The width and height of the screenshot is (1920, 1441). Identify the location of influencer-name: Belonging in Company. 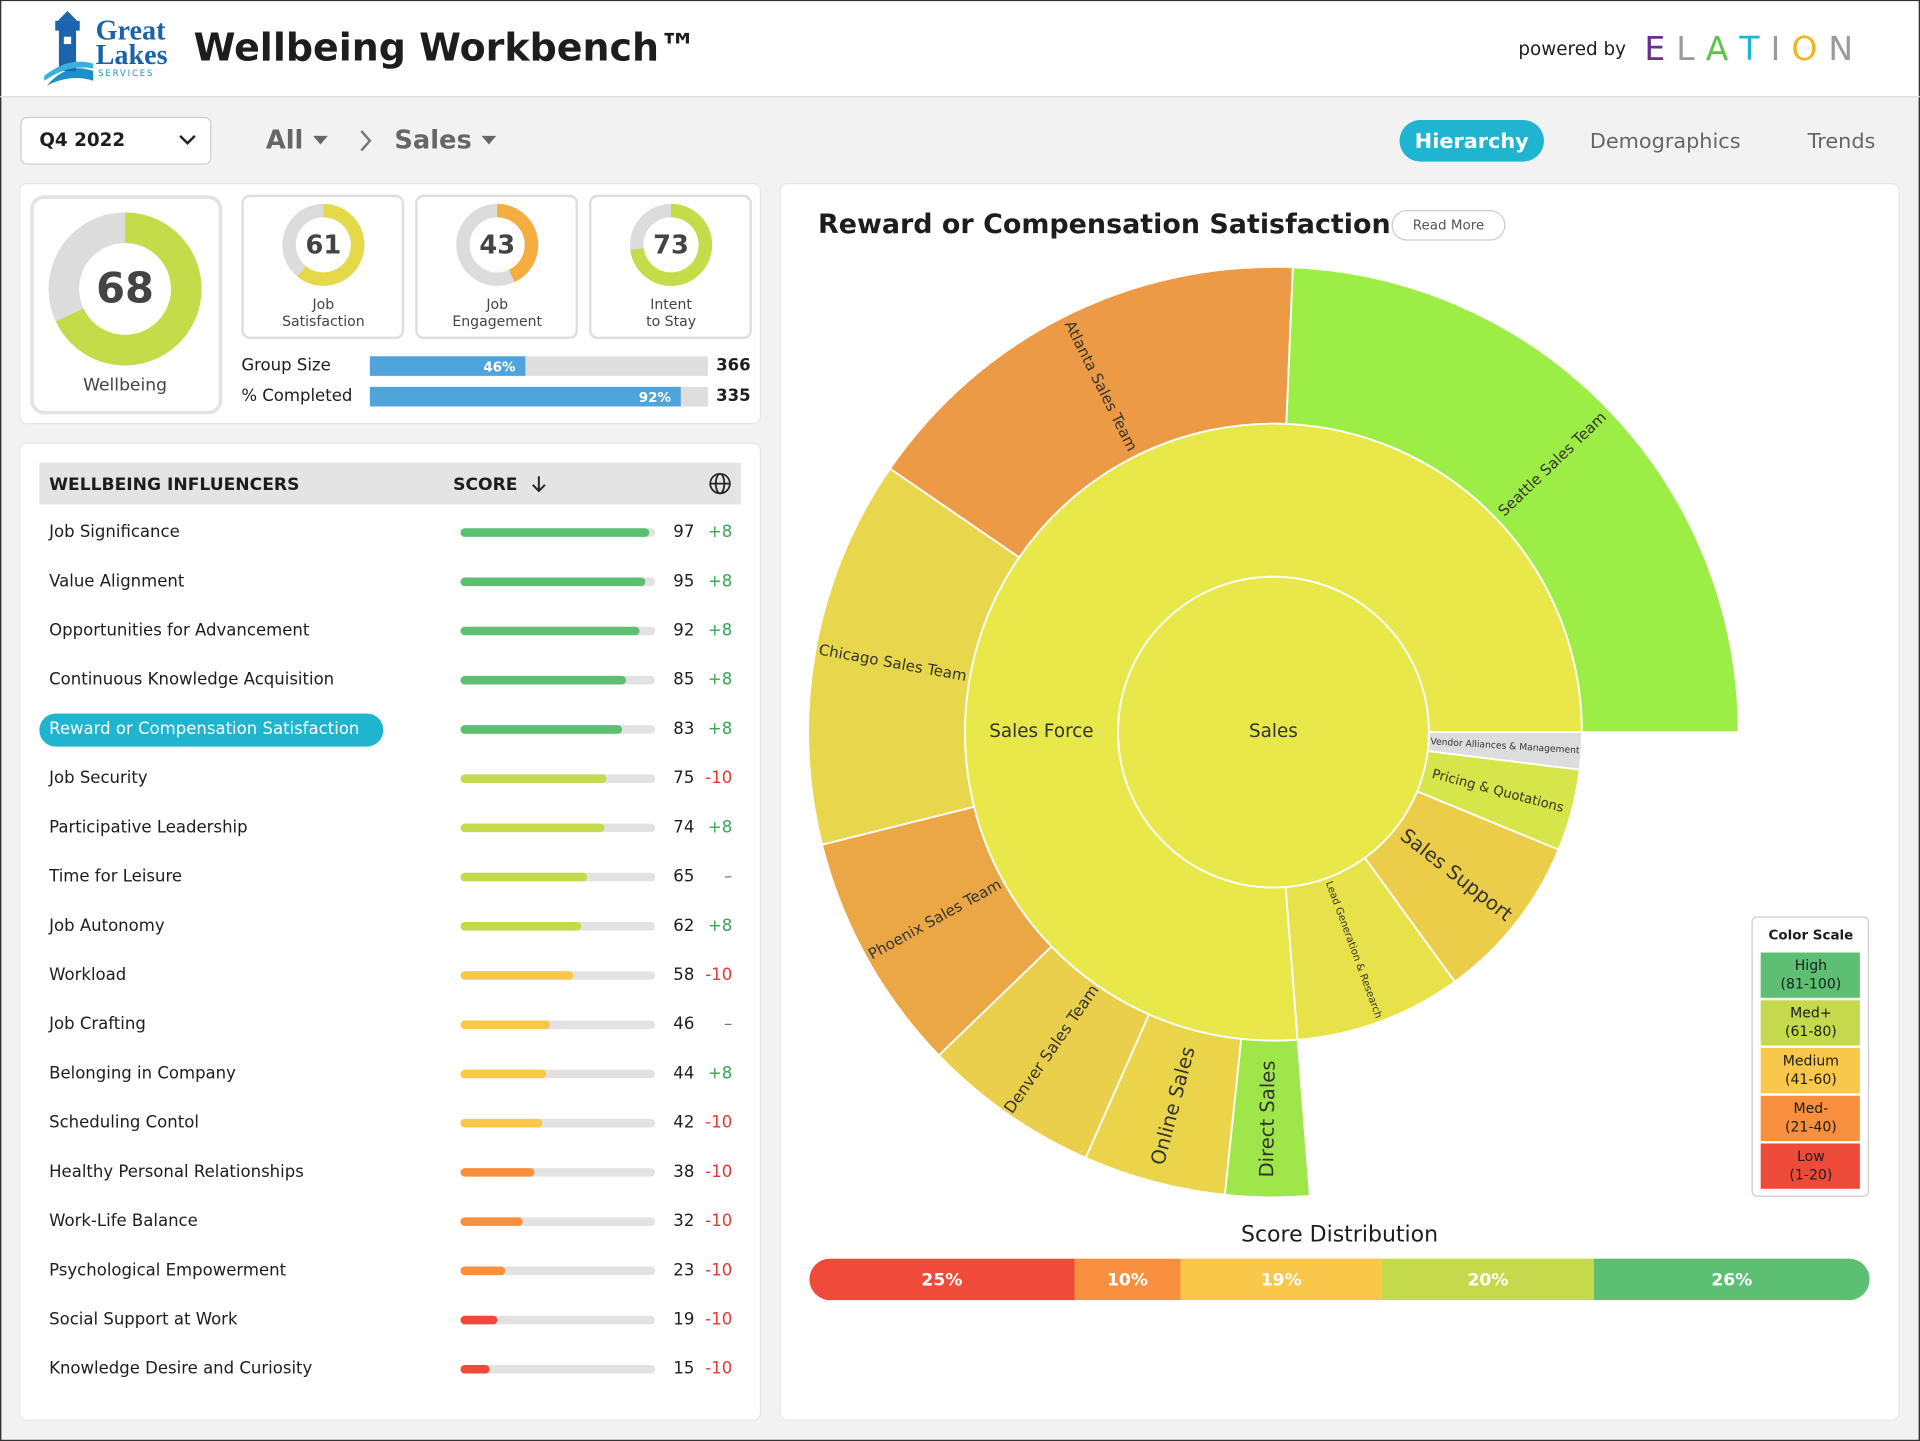
(142, 1072).